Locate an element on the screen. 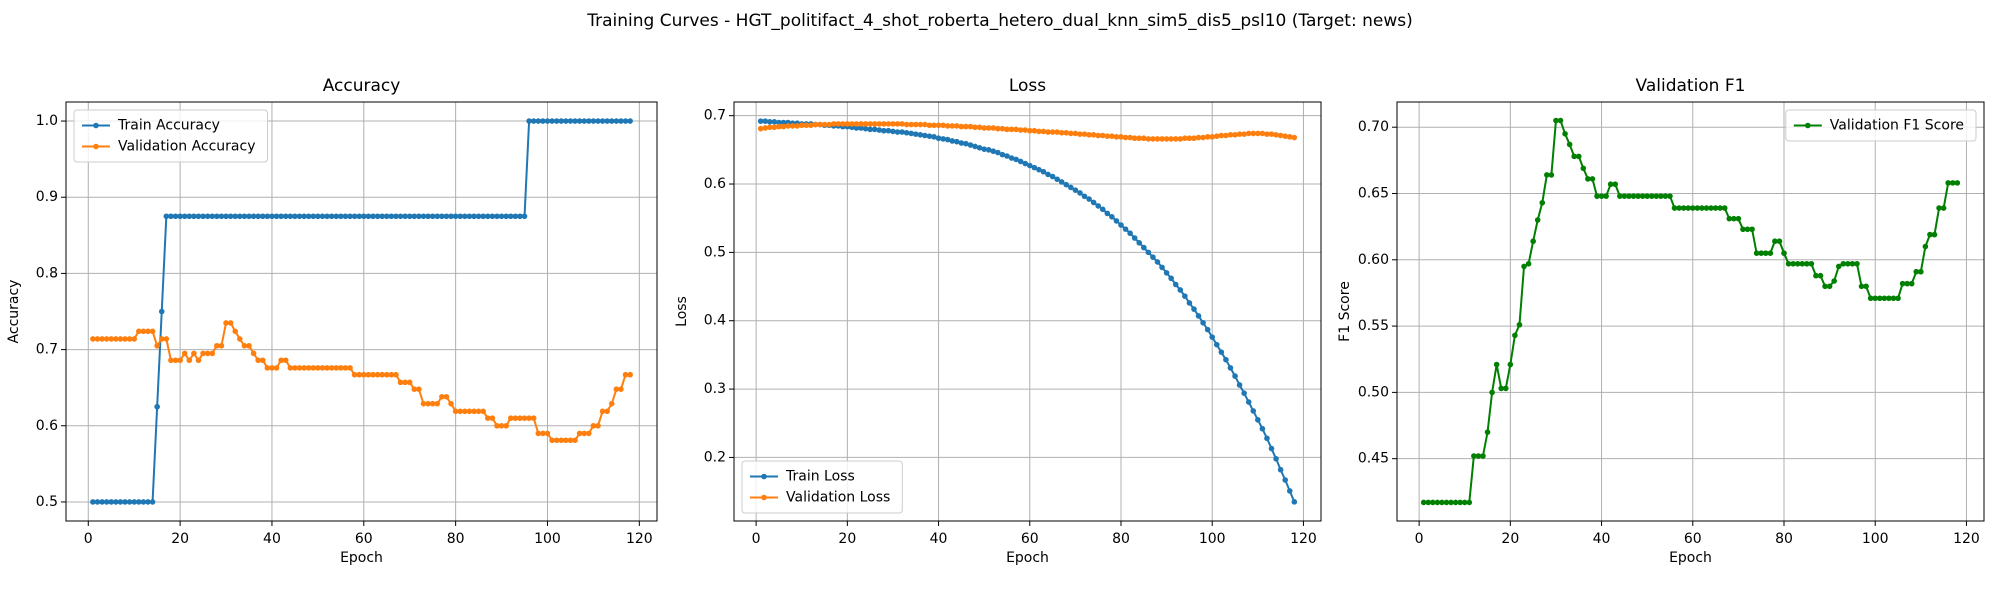 The width and height of the screenshot is (2000, 600). y-axis-label: Loss is located at coordinates (682, 311).